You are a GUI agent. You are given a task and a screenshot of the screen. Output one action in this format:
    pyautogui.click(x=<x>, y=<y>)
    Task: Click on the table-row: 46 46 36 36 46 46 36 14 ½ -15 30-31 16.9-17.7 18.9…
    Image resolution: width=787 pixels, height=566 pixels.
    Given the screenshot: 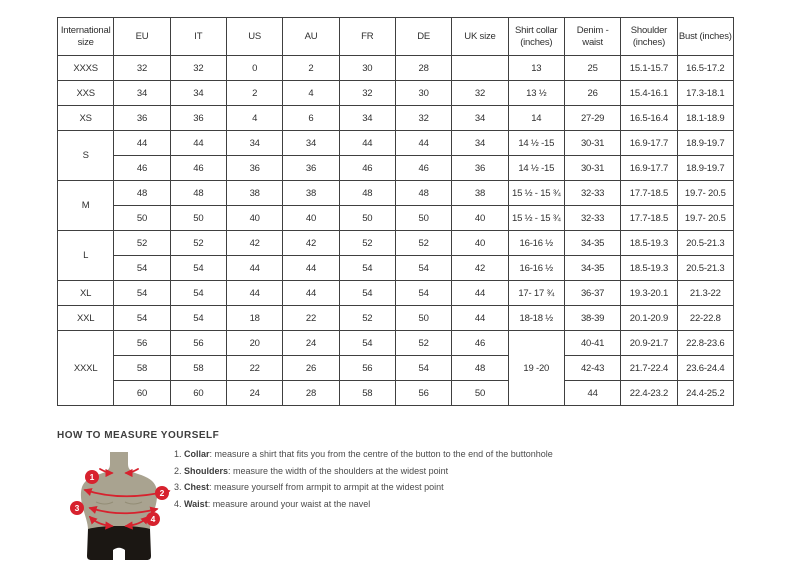 What is the action you would take?
    pyautogui.click(x=396, y=168)
    